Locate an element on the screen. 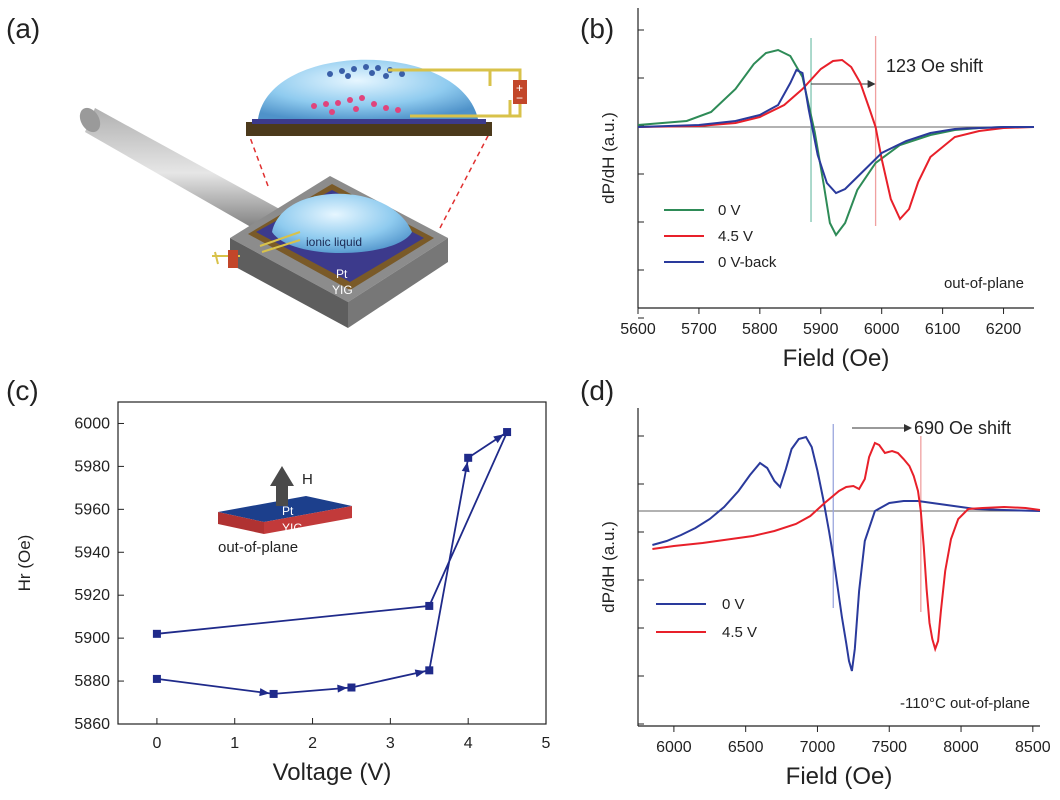  x-tick-label: 6500 is located at coordinates (746, 747).